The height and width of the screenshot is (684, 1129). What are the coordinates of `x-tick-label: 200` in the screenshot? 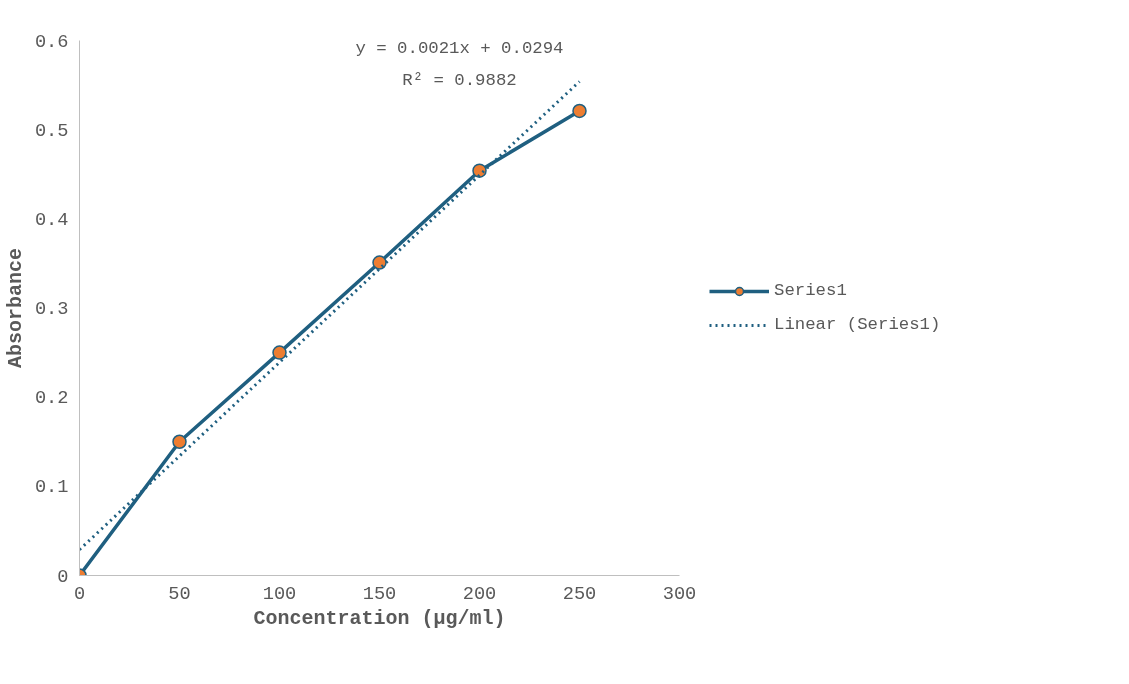 It's located at (479, 593).